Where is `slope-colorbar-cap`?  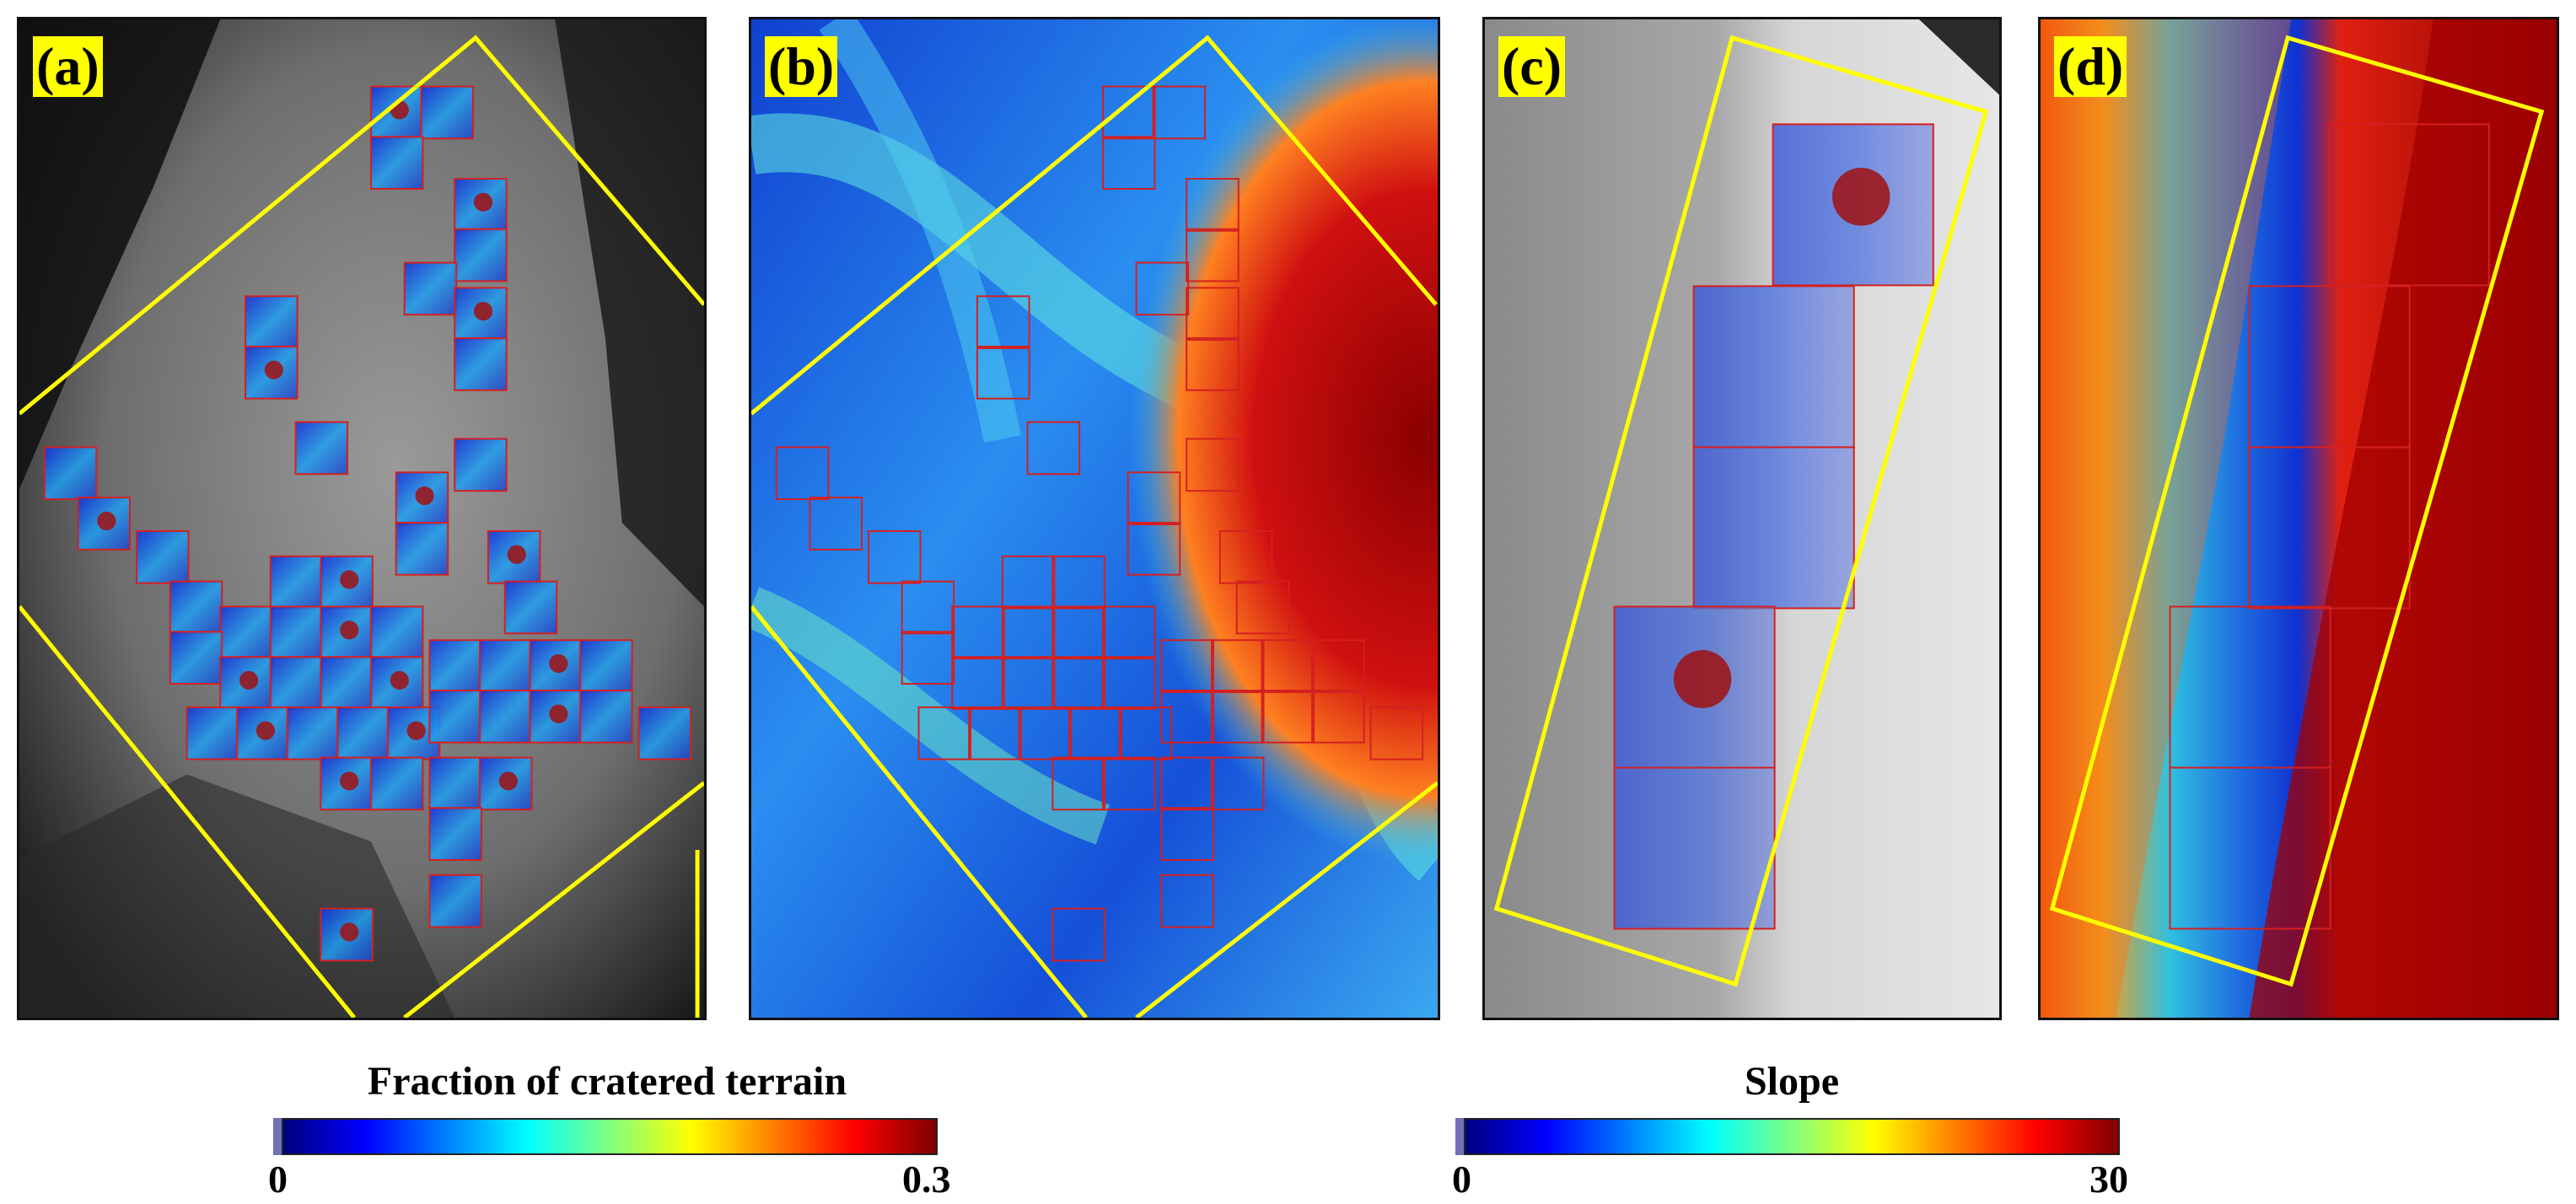 slope-colorbar-cap is located at coordinates (1459, 1136).